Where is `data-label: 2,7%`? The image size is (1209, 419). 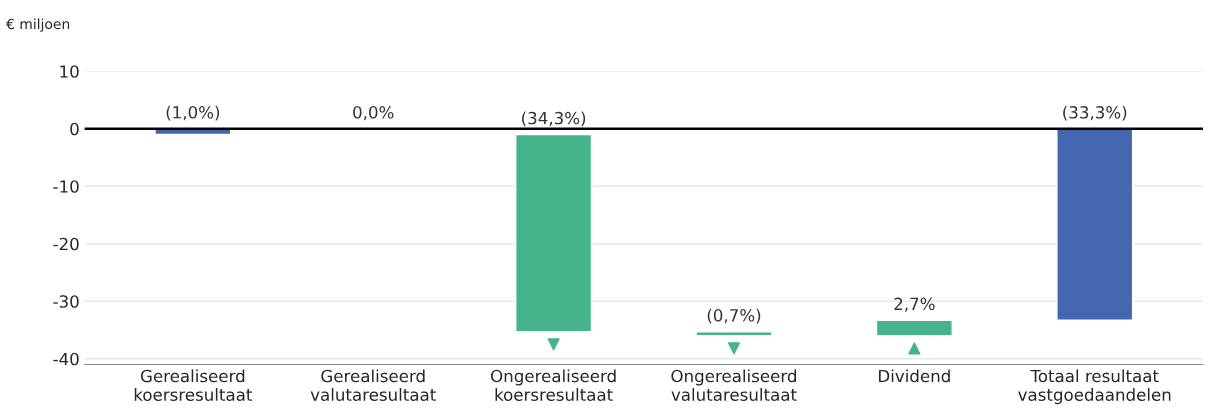
data-label: 2,7% is located at coordinates (914, 304).